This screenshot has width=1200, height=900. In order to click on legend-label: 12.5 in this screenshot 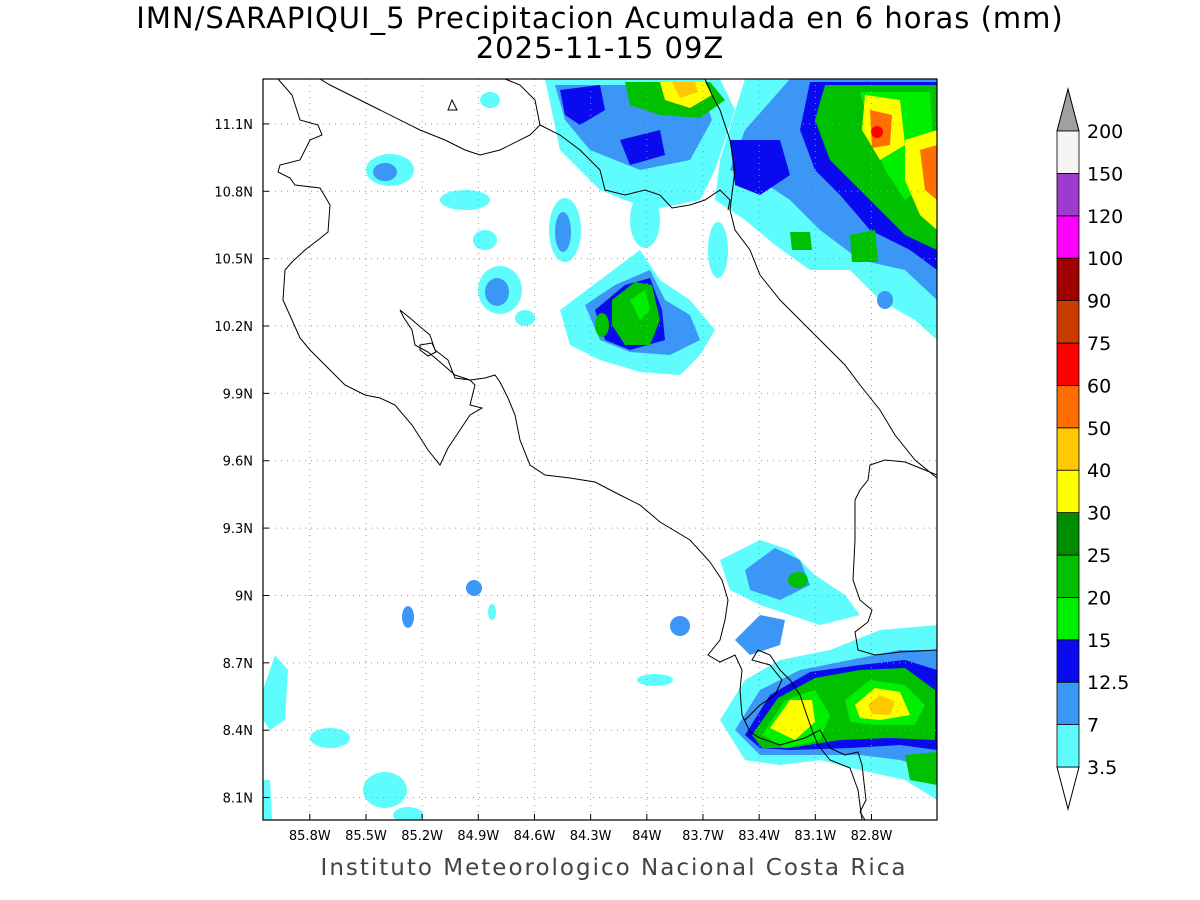, I will do `click(1108, 683)`.